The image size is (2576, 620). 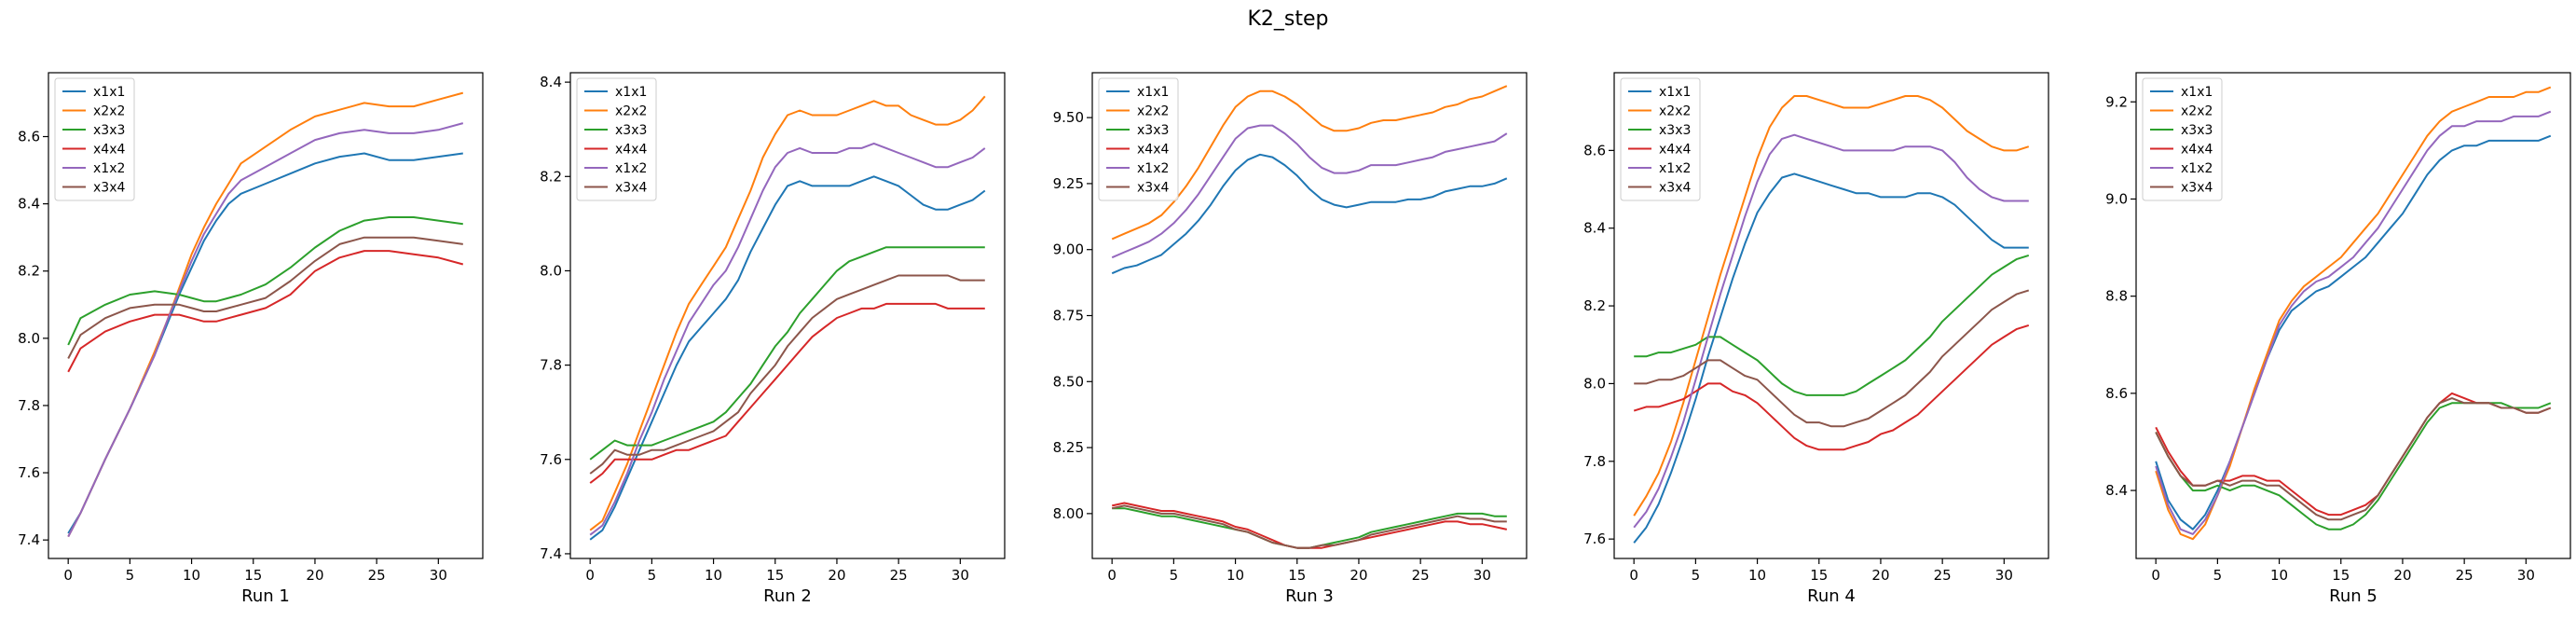 What do you see at coordinates (2353, 596) in the screenshot?
I see `x-axis-label: Run 5` at bounding box center [2353, 596].